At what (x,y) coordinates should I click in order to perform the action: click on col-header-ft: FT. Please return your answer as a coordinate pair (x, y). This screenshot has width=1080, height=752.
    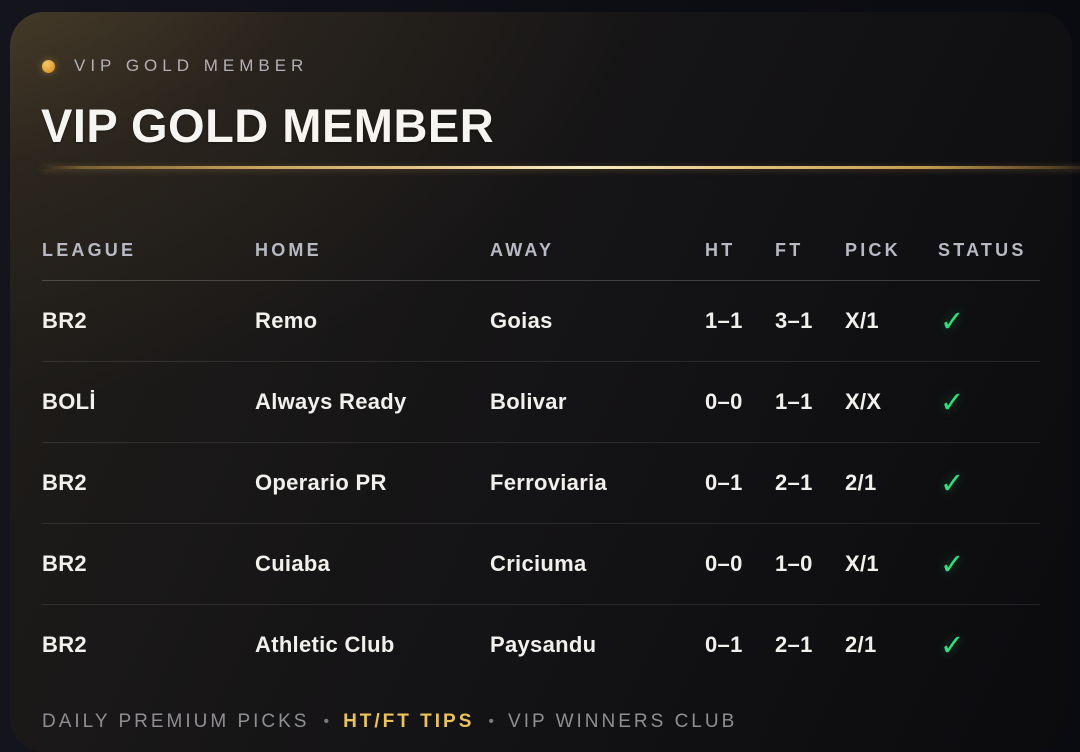
    Looking at the image, I should click on (789, 249).